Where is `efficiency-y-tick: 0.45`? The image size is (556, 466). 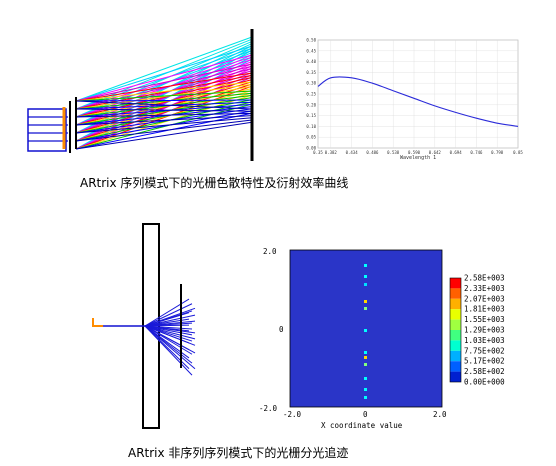 efficiency-y-tick: 0.45 is located at coordinates (311, 50).